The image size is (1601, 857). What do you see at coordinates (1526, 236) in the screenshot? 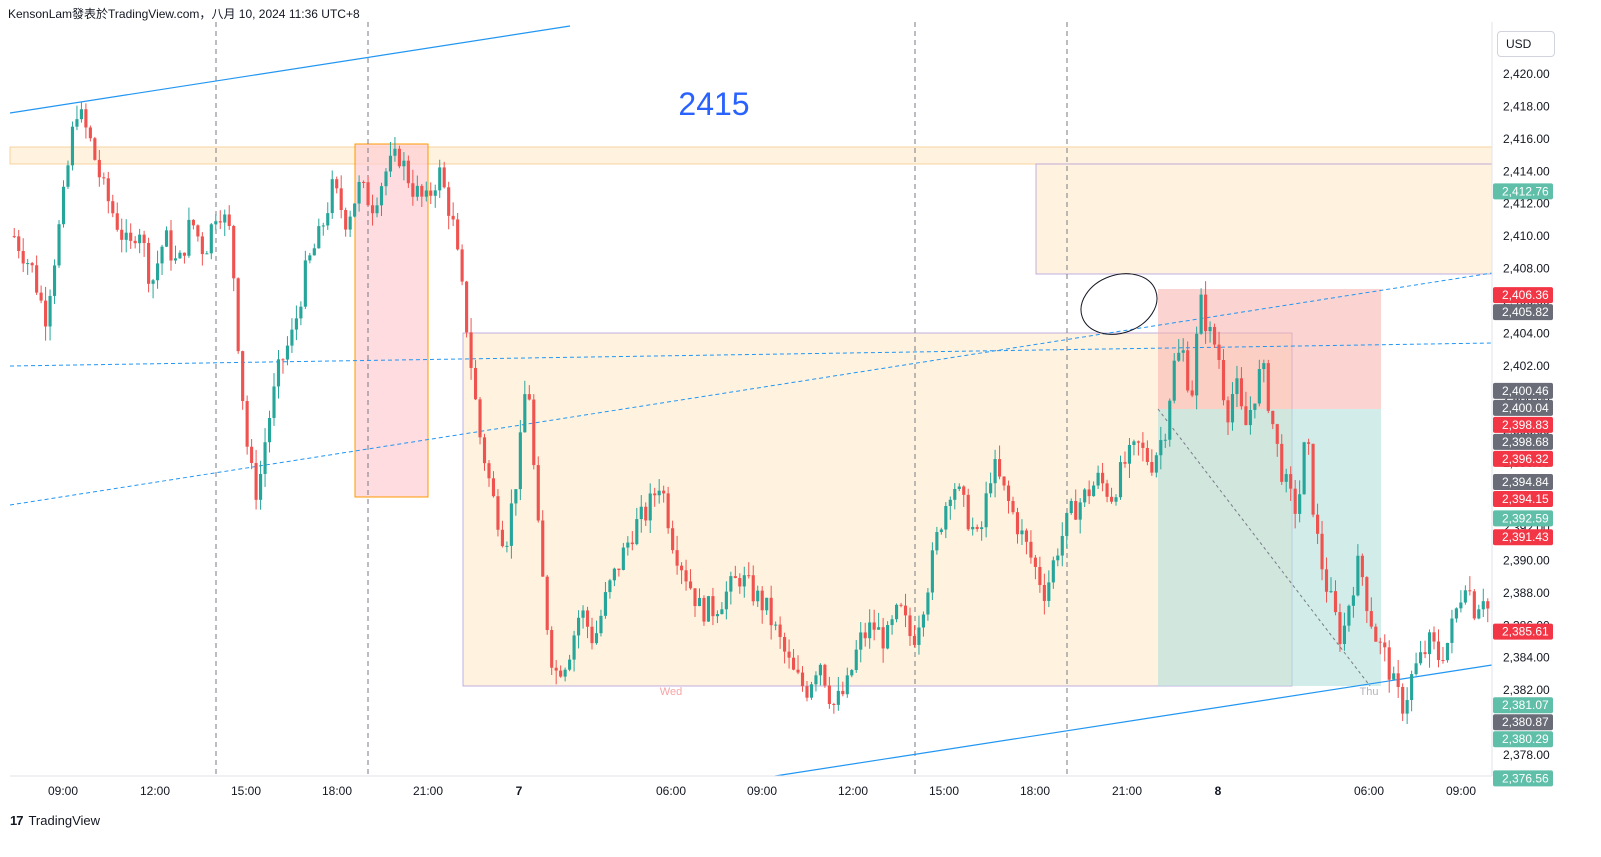
I see `price-tick-label: 2,410.00` at bounding box center [1526, 236].